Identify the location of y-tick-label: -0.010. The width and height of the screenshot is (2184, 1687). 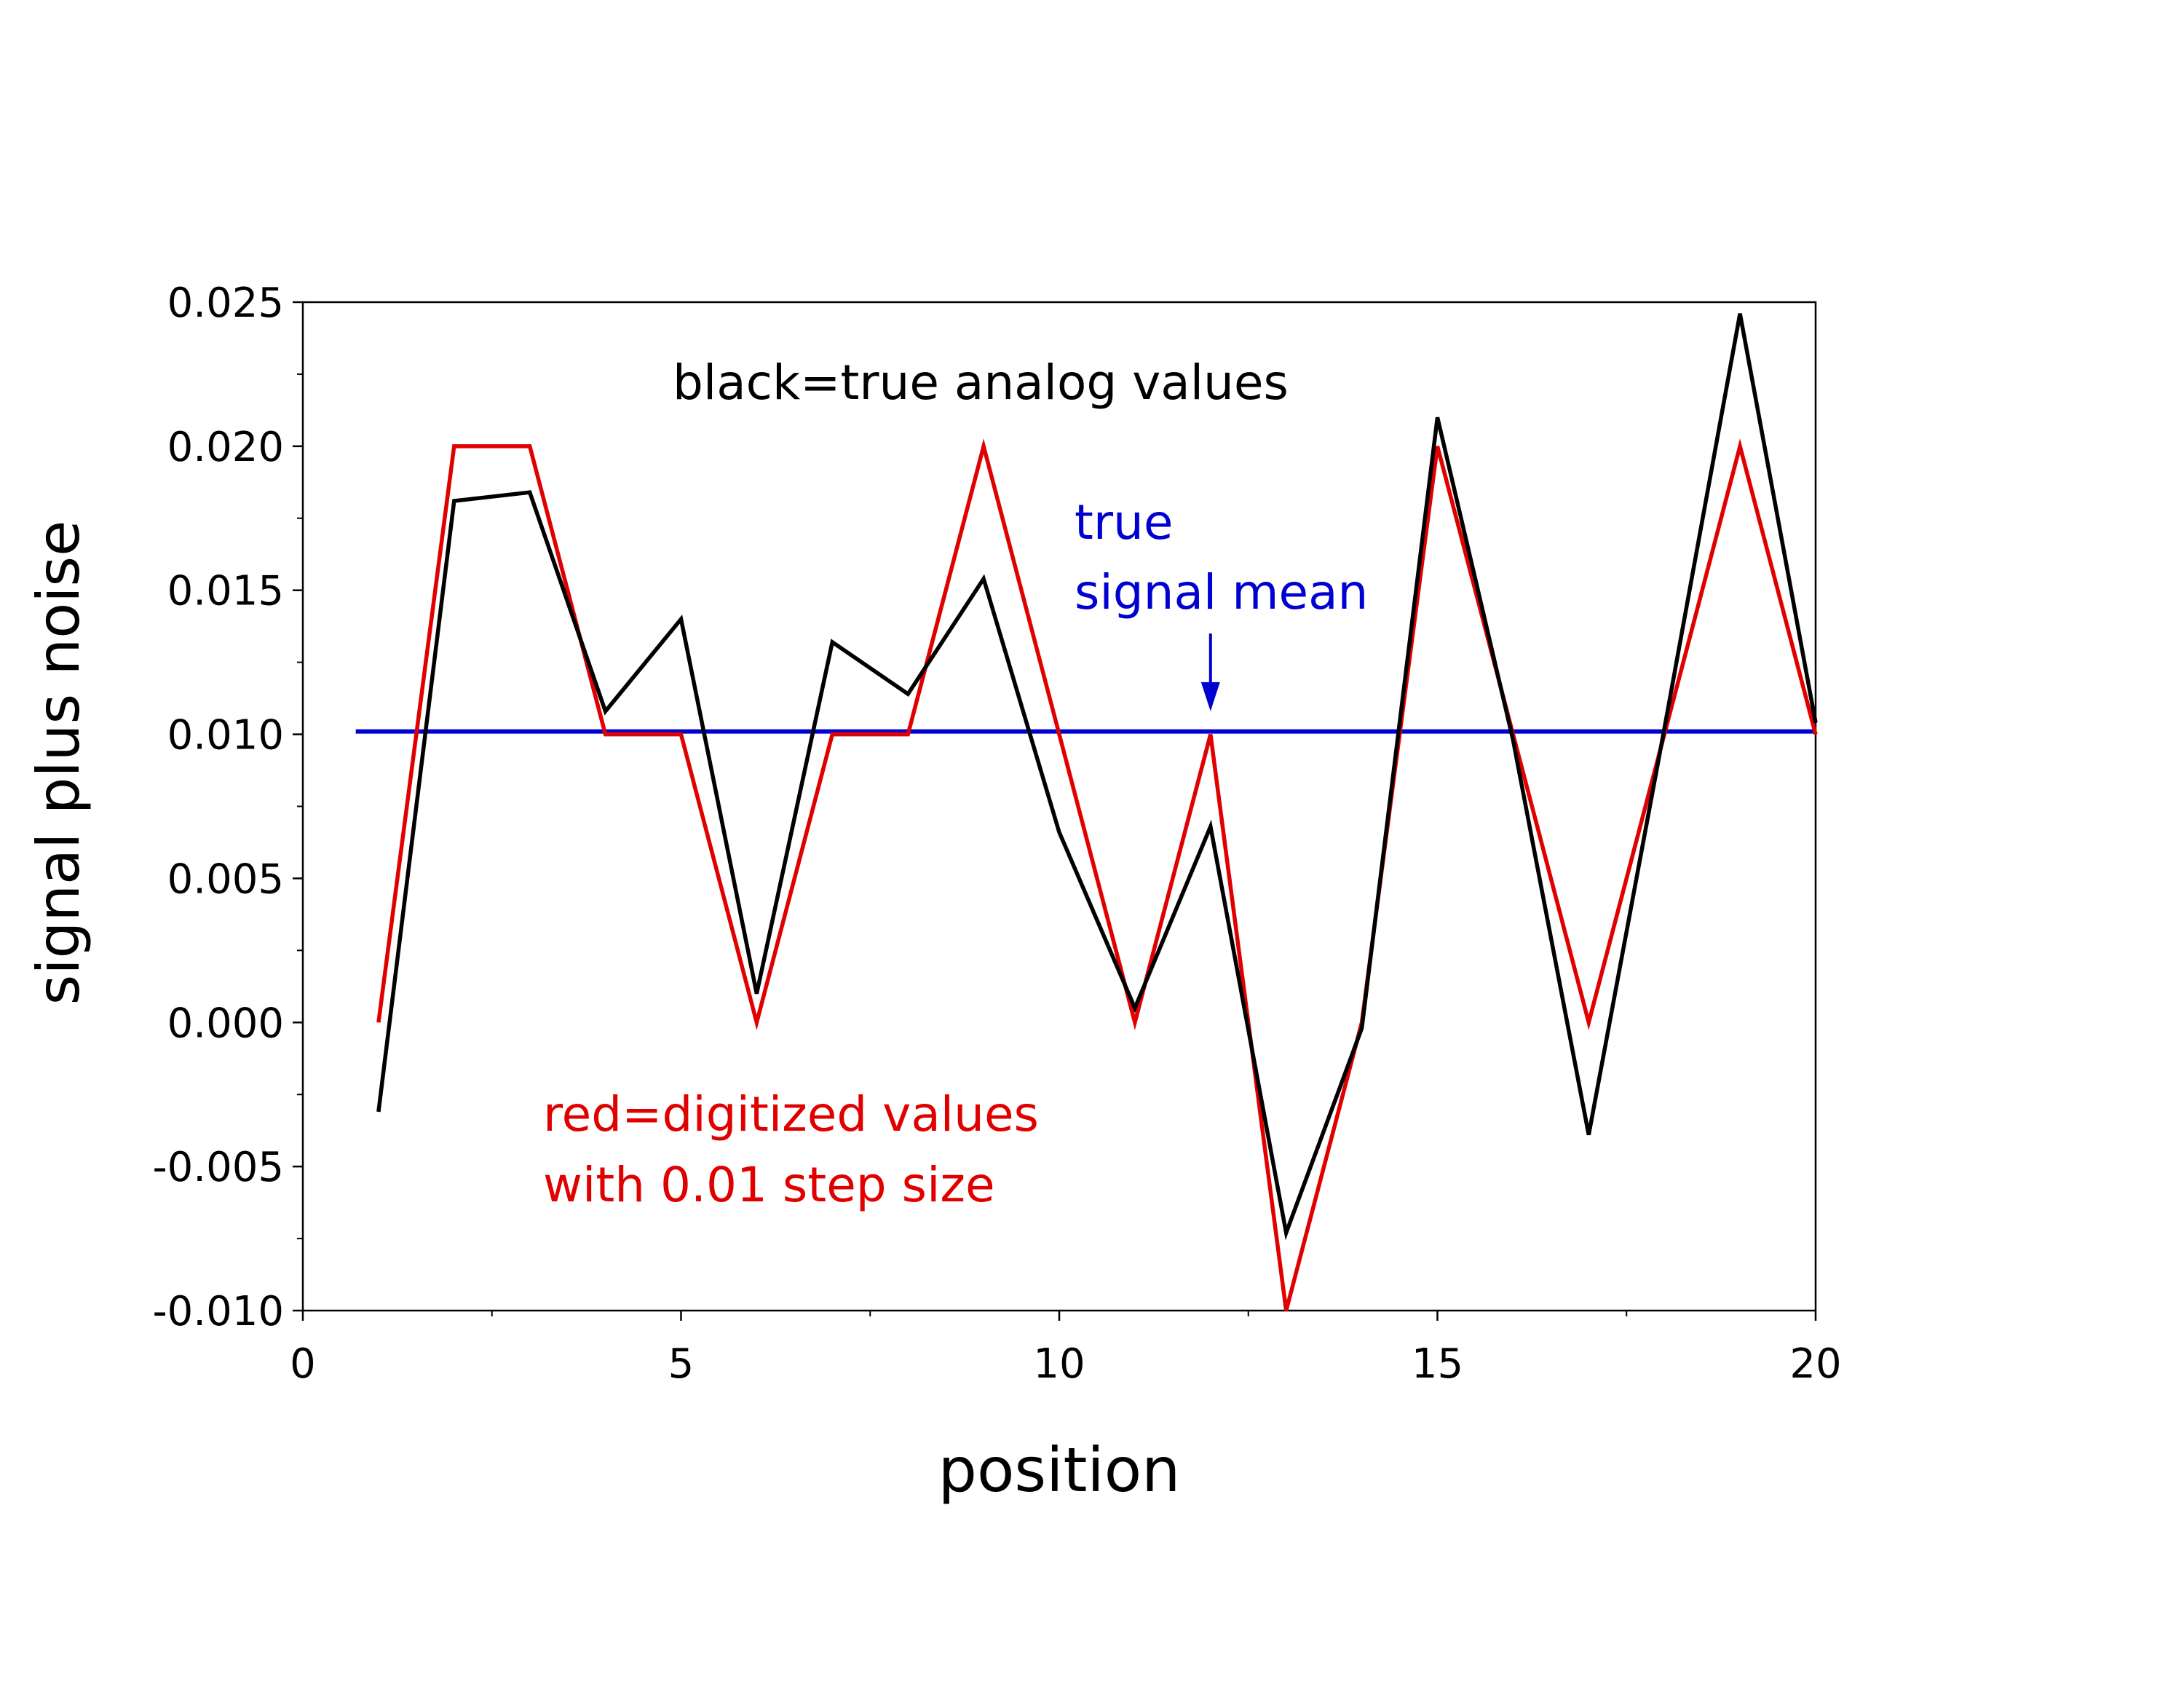
(218, 1312).